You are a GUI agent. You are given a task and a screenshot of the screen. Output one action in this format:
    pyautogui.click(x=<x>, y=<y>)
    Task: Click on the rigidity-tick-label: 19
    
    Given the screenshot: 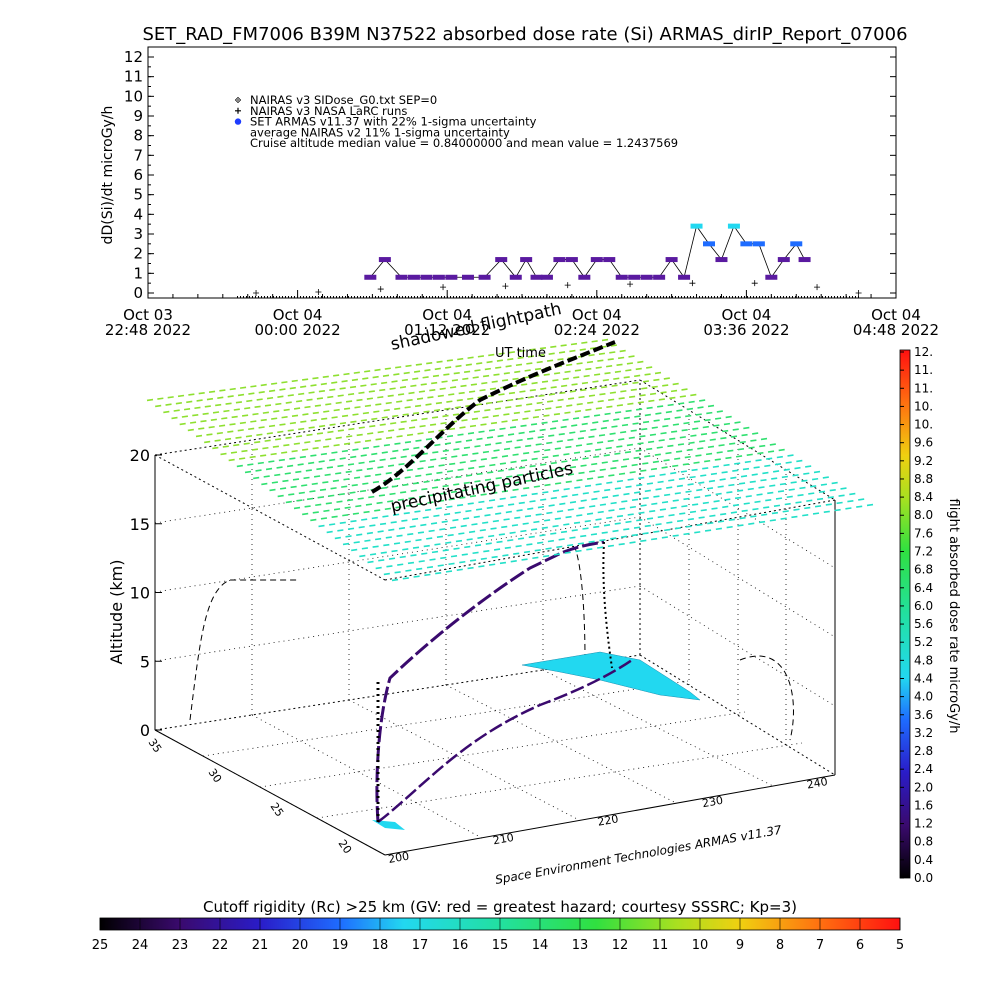 What is the action you would take?
    pyautogui.click(x=340, y=945)
    